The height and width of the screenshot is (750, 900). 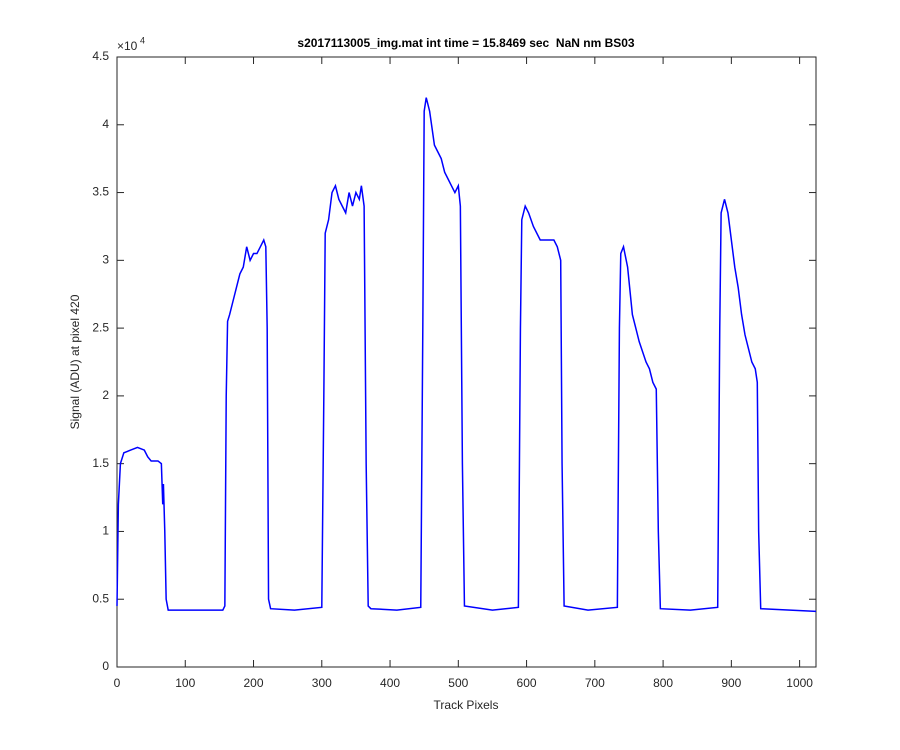 I want to click on x-tick-label: 200, so click(x=254, y=683).